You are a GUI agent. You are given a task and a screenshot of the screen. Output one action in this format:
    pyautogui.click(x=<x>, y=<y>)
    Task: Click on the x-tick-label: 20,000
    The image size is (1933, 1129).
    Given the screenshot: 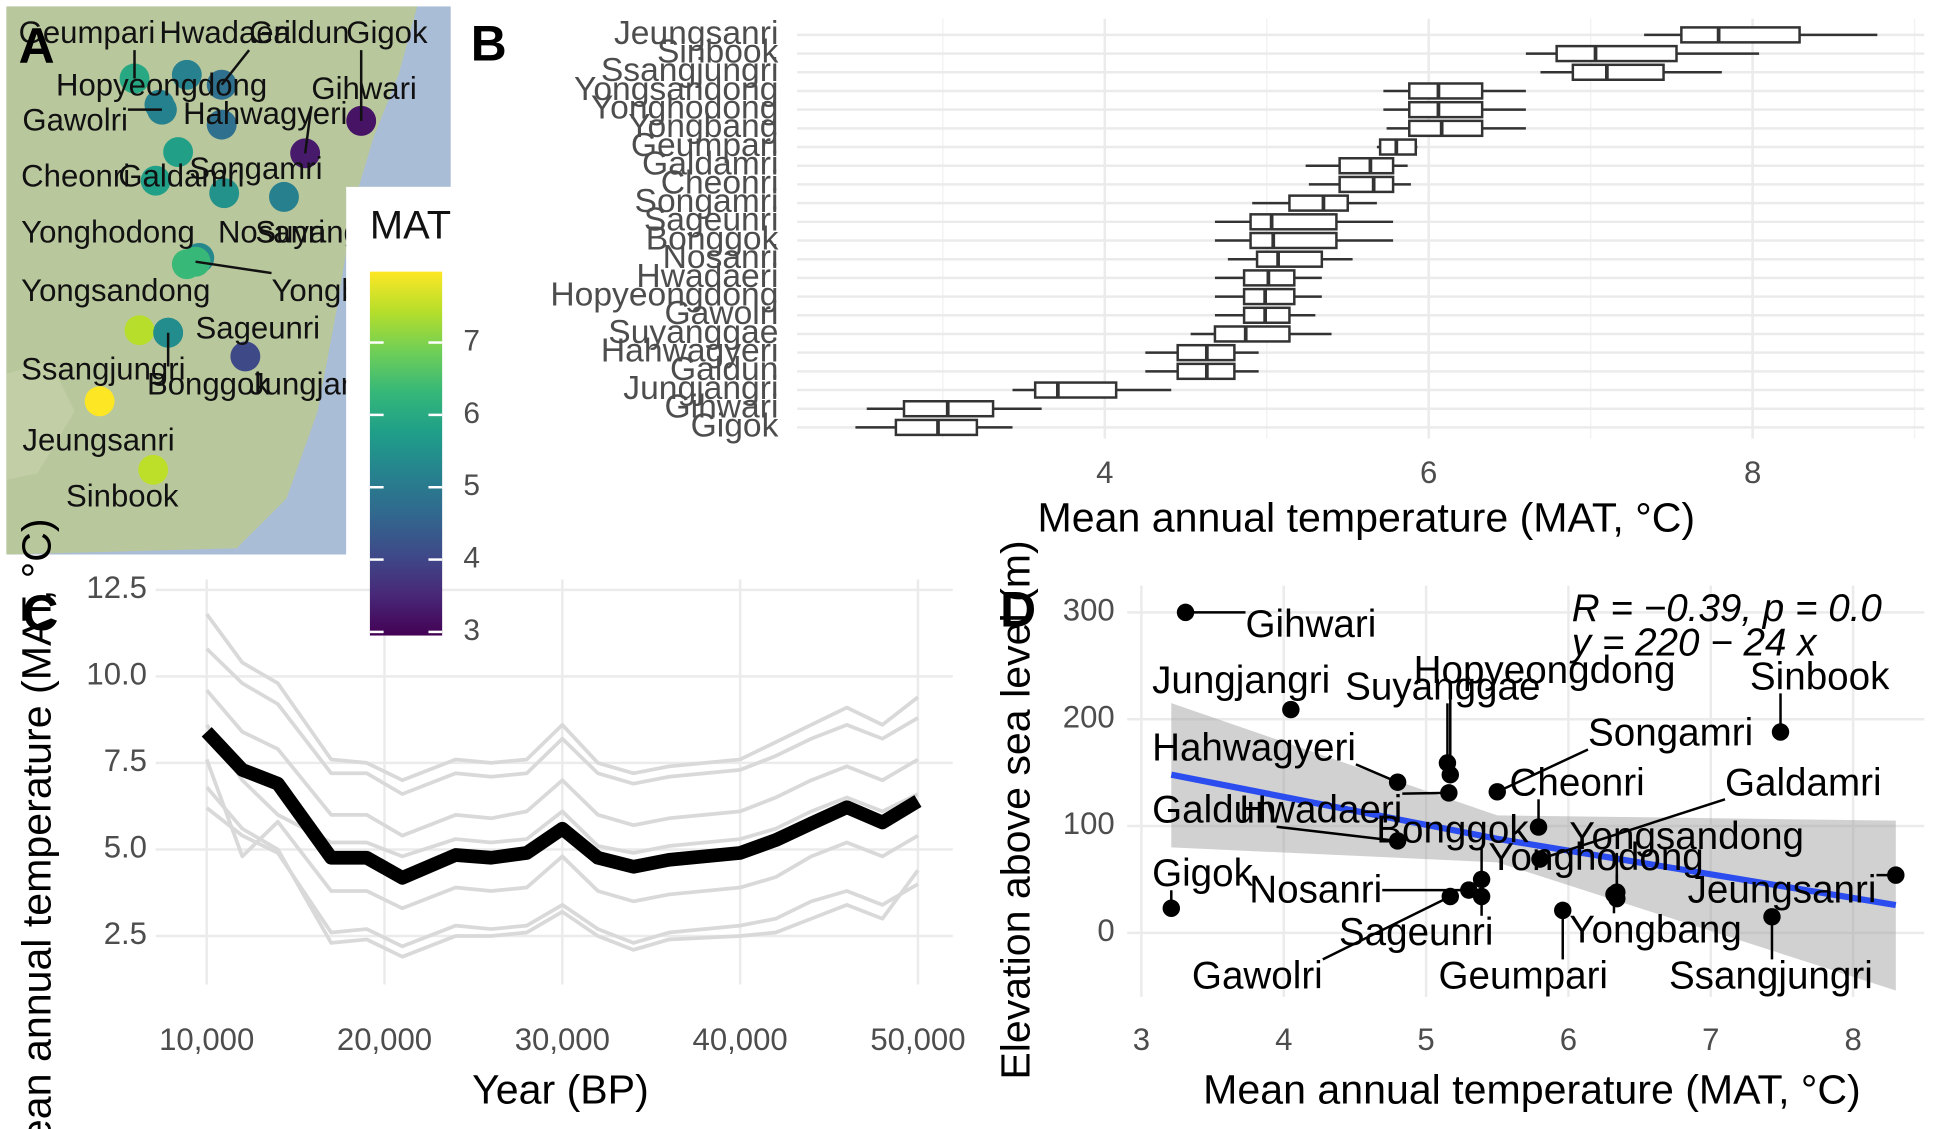 What is the action you would take?
    pyautogui.click(x=384, y=1039)
    